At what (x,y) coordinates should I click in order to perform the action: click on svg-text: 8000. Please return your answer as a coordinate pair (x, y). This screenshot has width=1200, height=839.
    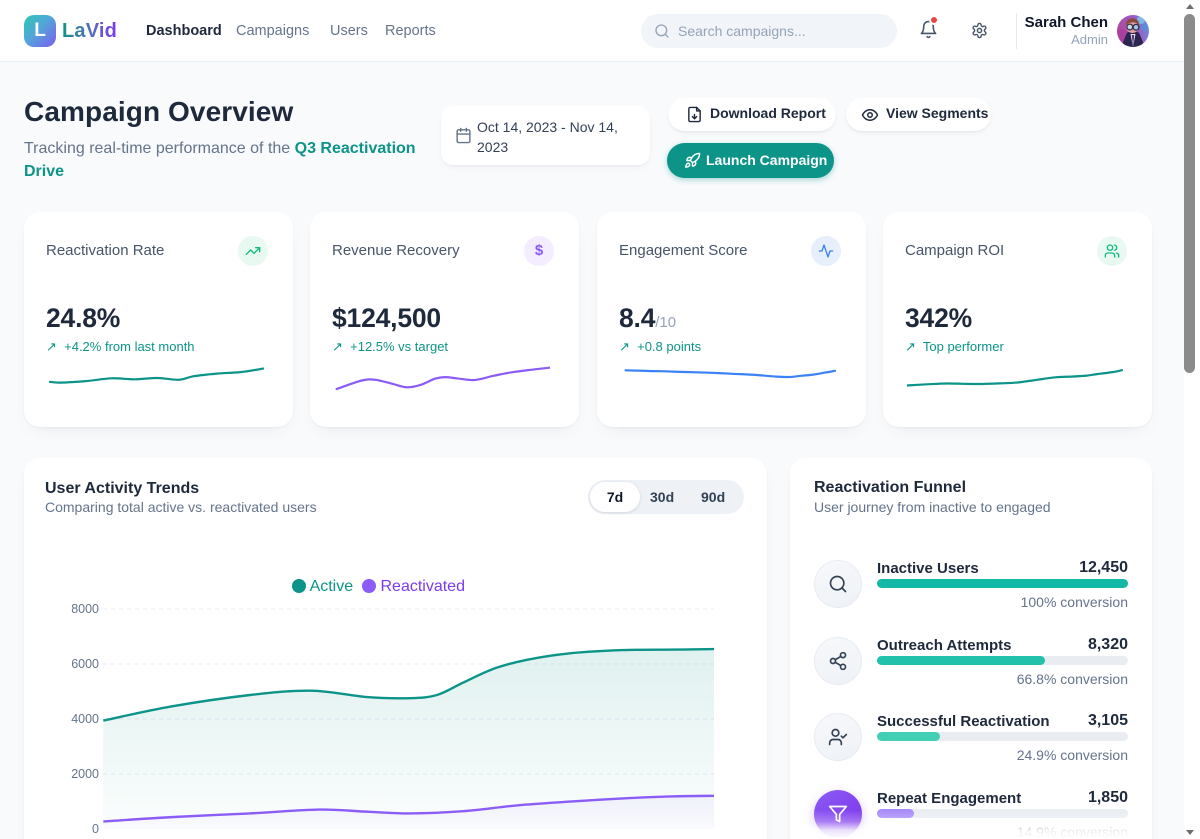
    Looking at the image, I should click on (85, 609).